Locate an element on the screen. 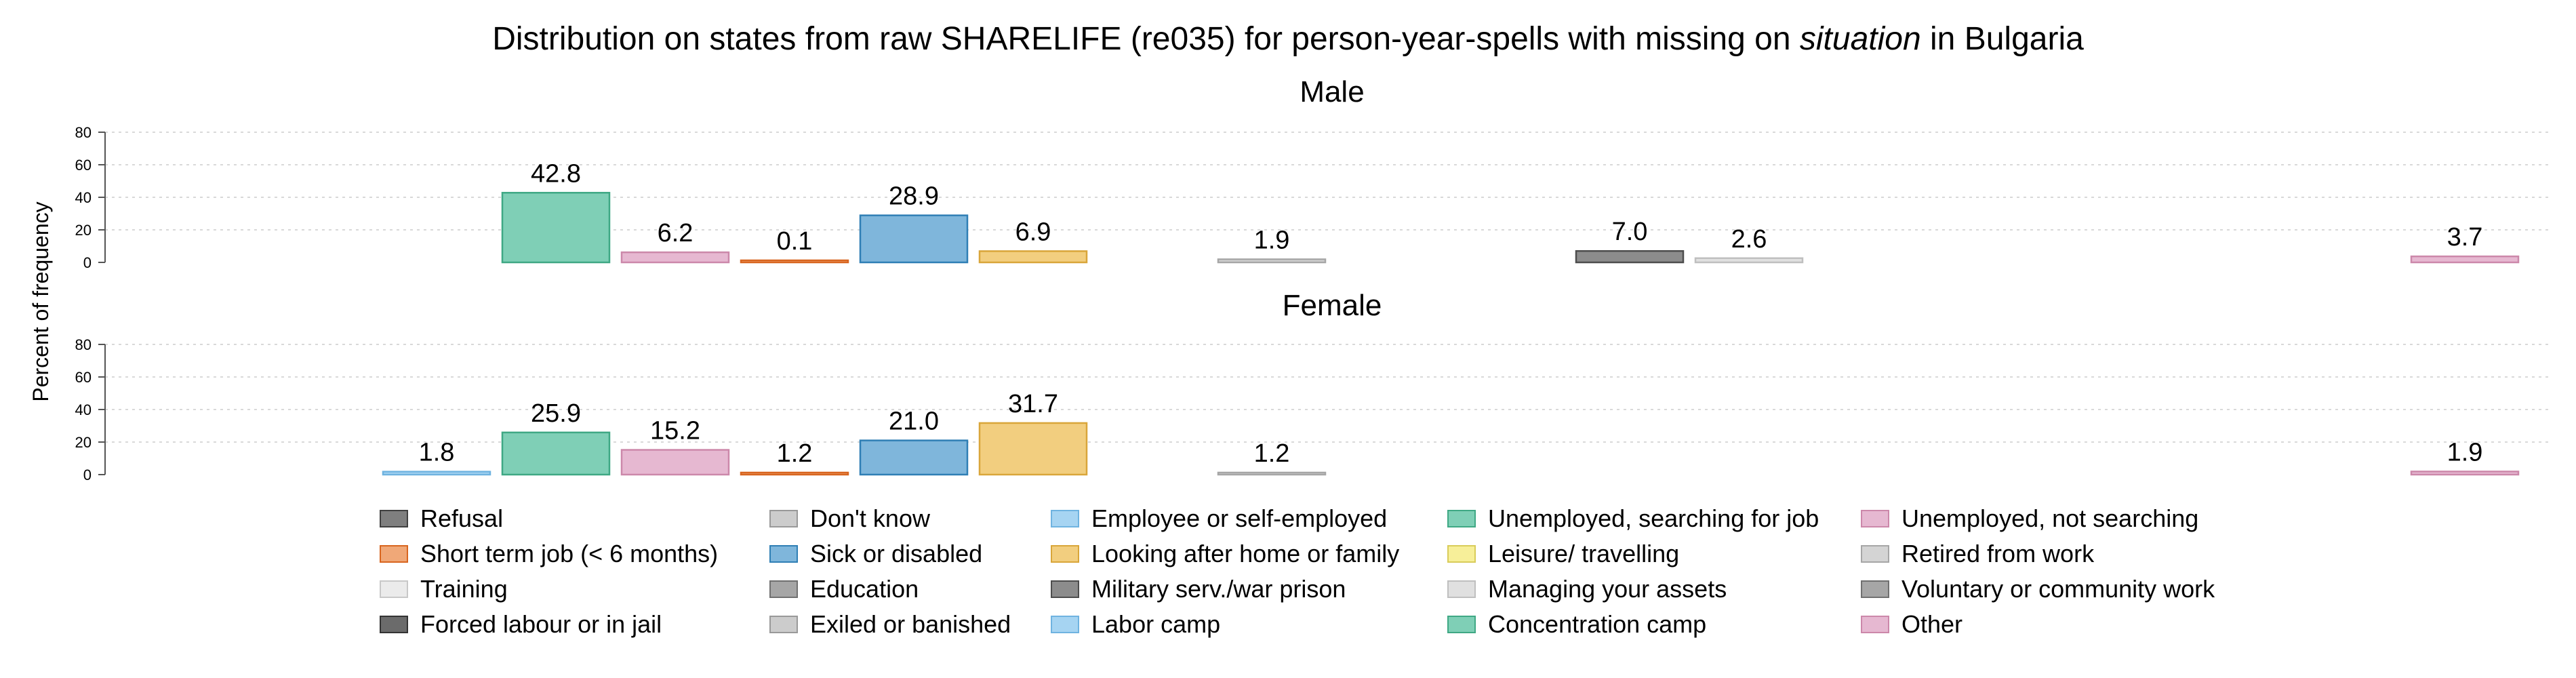 Image resolution: width=2576 pixels, height=678 pixels. legend-label: Education is located at coordinates (864, 589).